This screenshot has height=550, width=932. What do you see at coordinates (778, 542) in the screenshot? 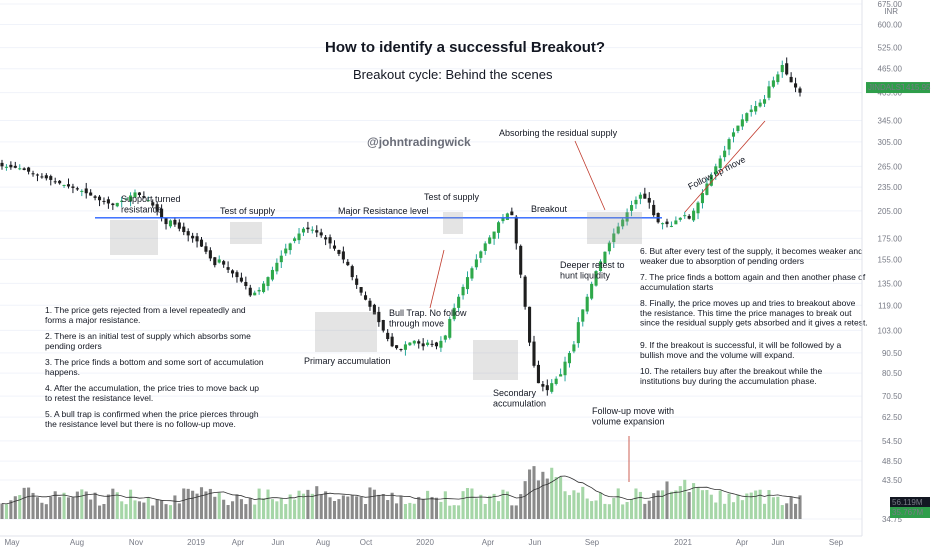
I see `x-tick-14: Jun` at bounding box center [778, 542].